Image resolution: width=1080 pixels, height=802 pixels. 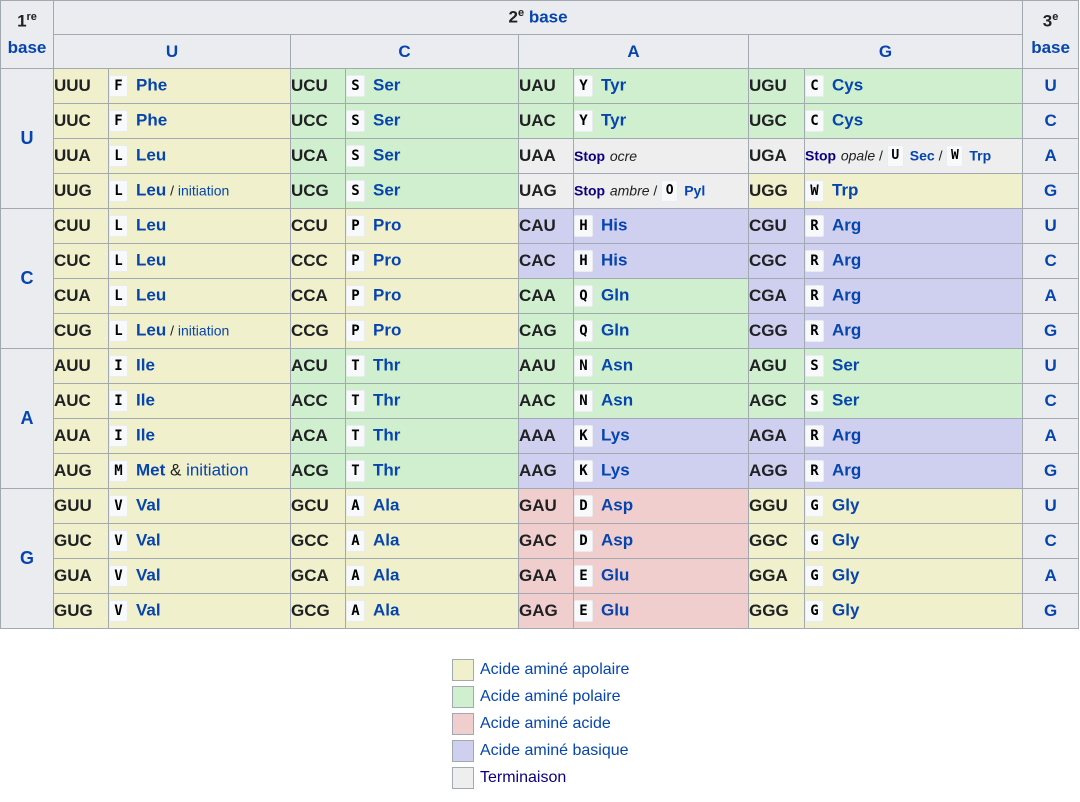 I want to click on legend-label: Acide aminé acide, so click(x=545, y=723).